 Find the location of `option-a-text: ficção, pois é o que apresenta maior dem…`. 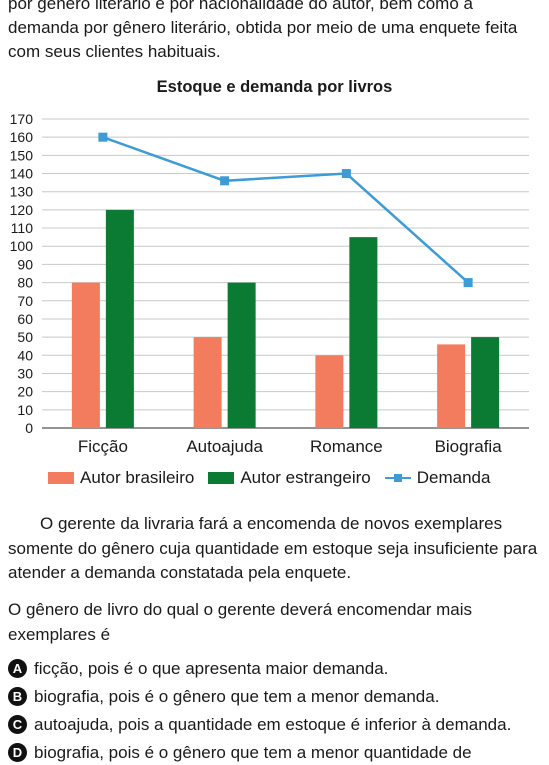

option-a-text: ficção, pois é o que apresenta maior dem… is located at coordinates (211, 668).